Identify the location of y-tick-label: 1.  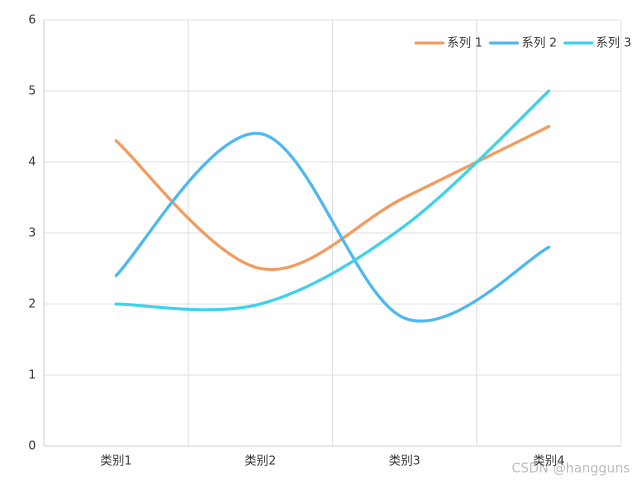
(32, 375).